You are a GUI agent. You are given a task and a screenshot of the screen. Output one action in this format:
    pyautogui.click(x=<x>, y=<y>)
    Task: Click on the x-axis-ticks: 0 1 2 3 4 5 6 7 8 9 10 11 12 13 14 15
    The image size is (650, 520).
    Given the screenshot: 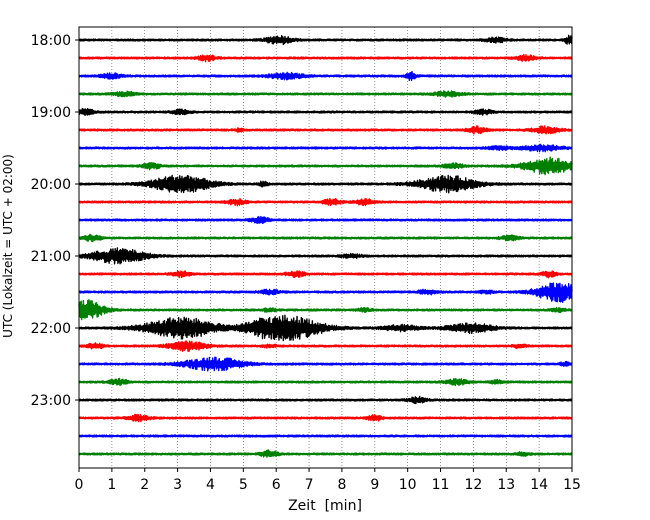 What is the action you would take?
    pyautogui.click(x=328, y=480)
    